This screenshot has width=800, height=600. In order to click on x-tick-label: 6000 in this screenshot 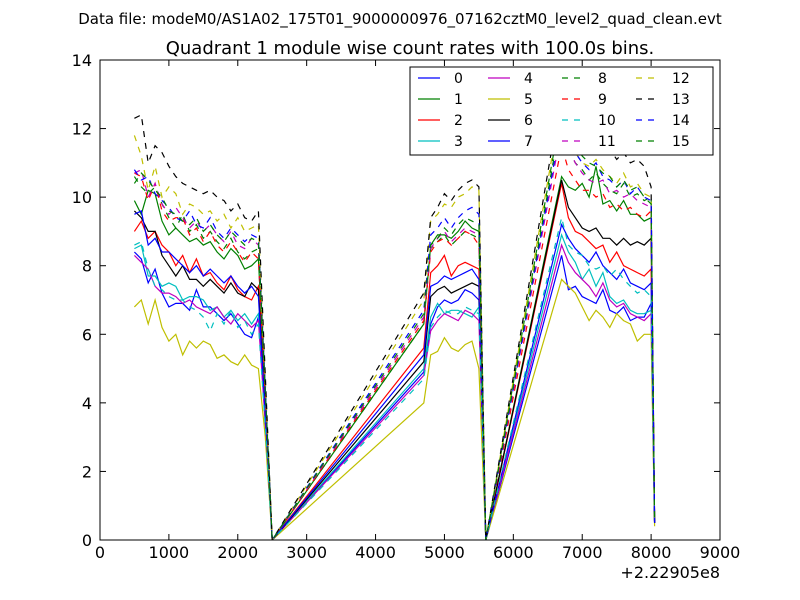, I will do `click(513, 552)`.